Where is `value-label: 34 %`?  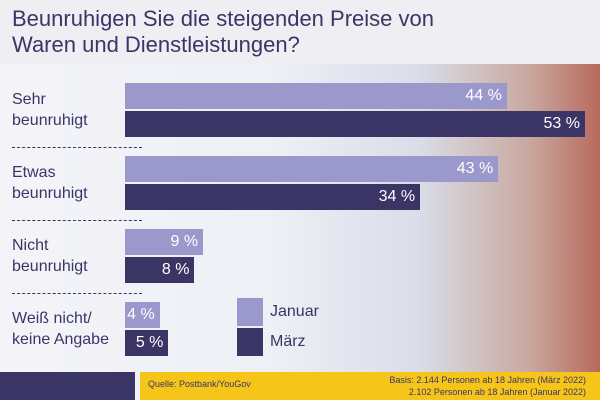 value-label: 34 % is located at coordinates (397, 196).